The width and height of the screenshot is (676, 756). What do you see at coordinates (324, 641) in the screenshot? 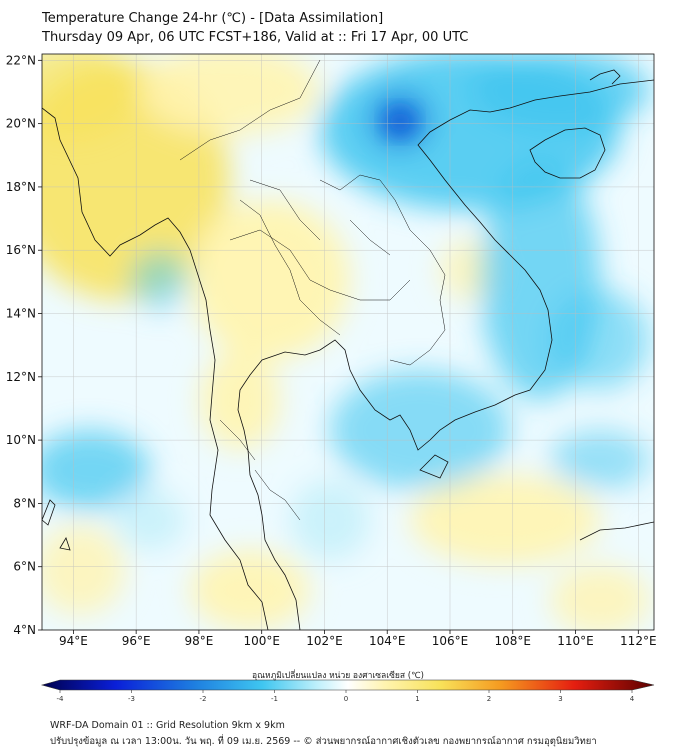
I see `lon-tick-label-4: 102°E` at bounding box center [324, 641].